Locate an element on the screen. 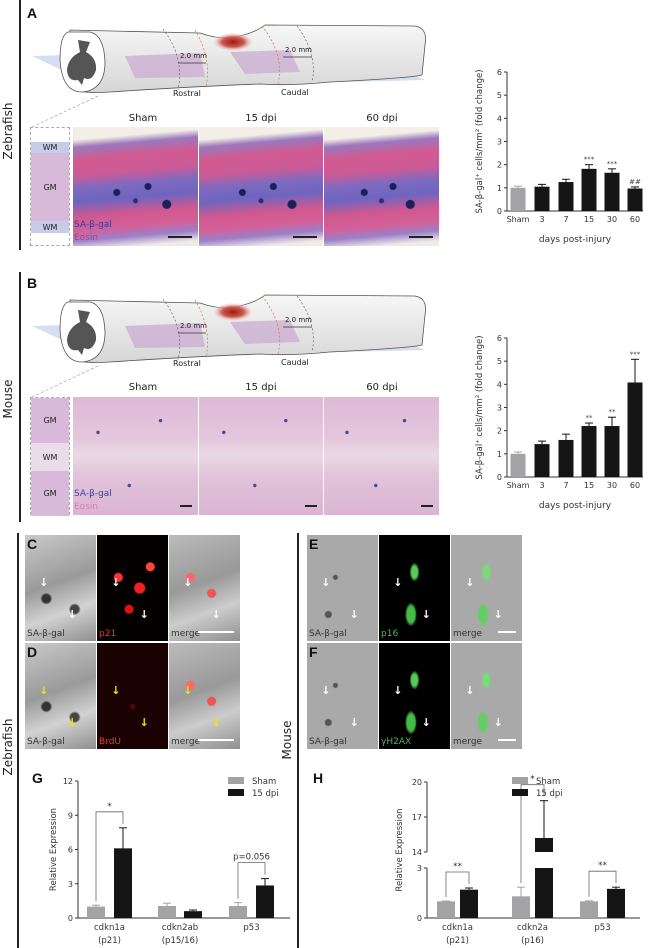  histology-image-60dpi is located at coordinates (382, 456).